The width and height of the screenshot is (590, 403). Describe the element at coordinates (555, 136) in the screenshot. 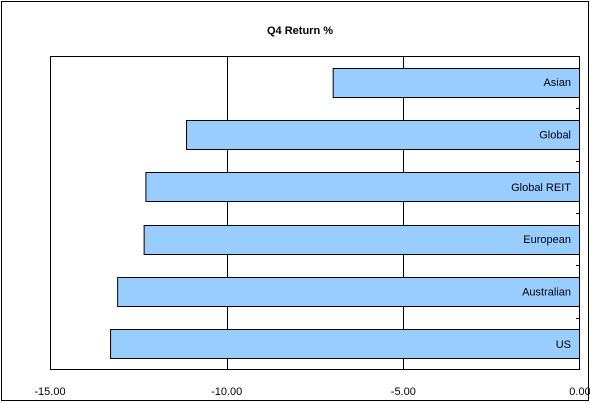

I see `bar-label-global: Global` at that location.